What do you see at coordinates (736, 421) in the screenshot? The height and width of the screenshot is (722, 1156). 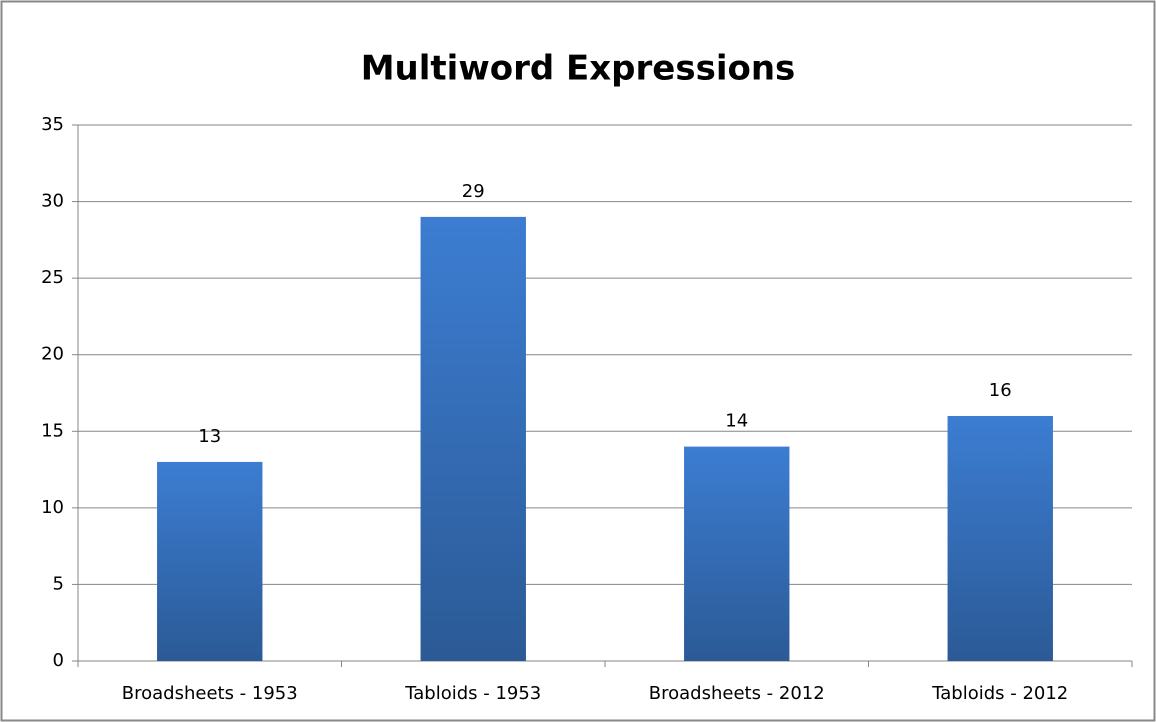 I see `data-label: 14` at bounding box center [736, 421].